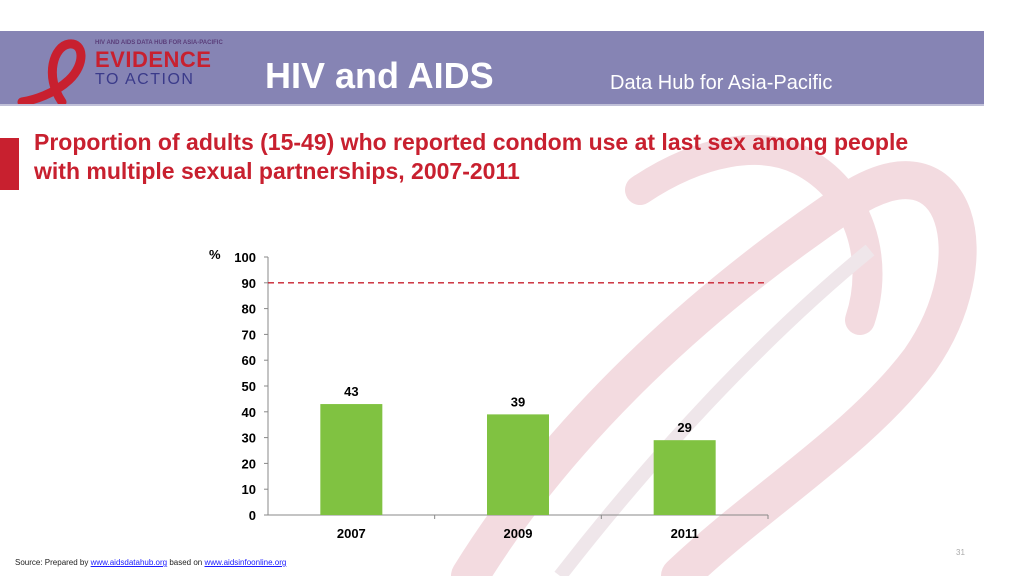 Image resolution: width=1024 pixels, height=576 pixels. I want to click on y-tick-label: 80, so click(249, 309).